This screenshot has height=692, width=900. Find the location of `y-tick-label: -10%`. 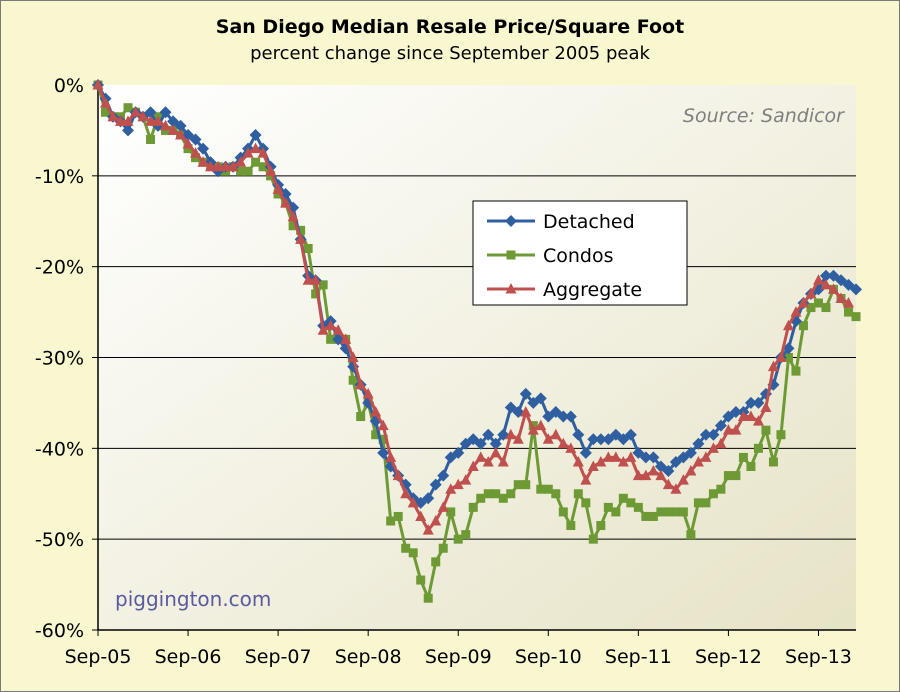

y-tick-label: -10% is located at coordinates (59, 177).